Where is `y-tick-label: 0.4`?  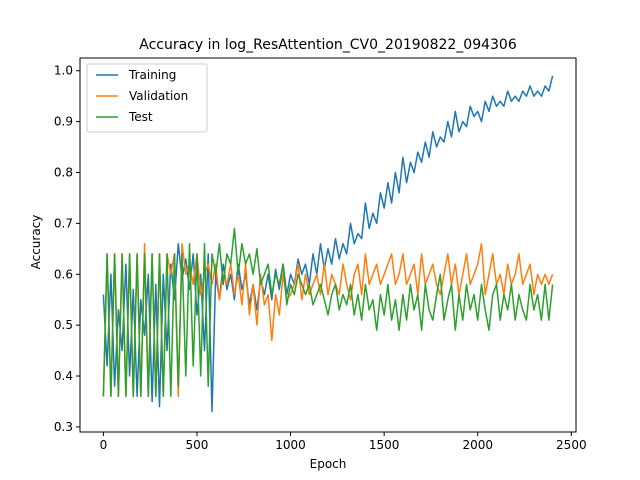 y-tick-label: 0.4 is located at coordinates (63, 376).